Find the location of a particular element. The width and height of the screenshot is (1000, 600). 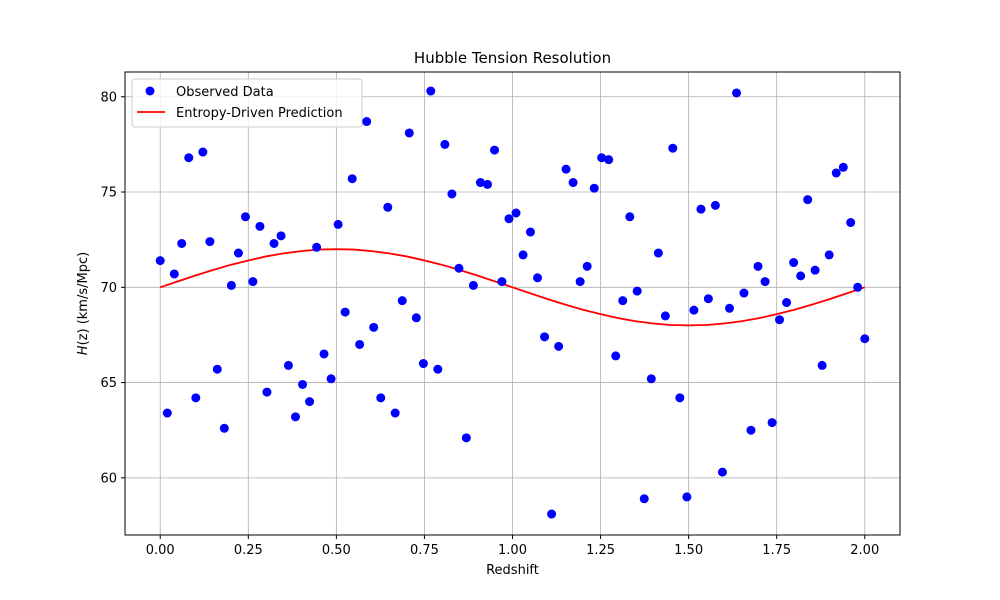

legend-box is located at coordinates (247, 103).